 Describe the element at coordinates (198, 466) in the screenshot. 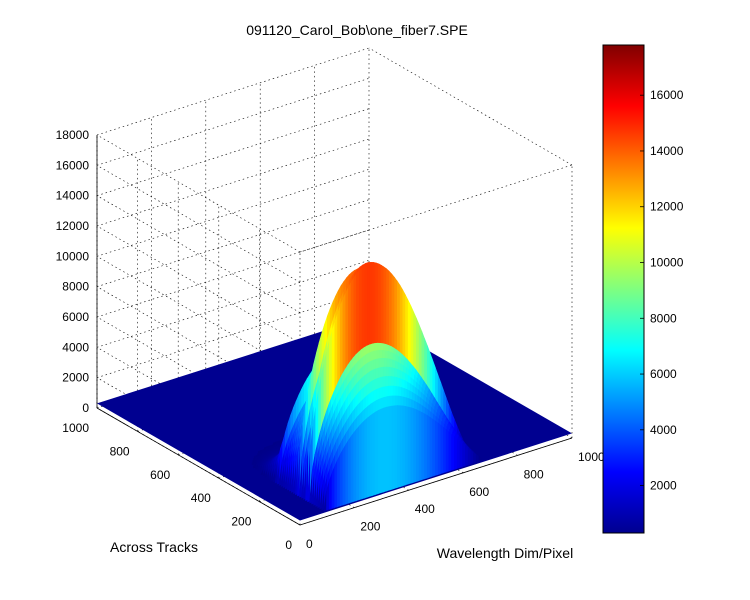

I see `y-axis-line` at that location.